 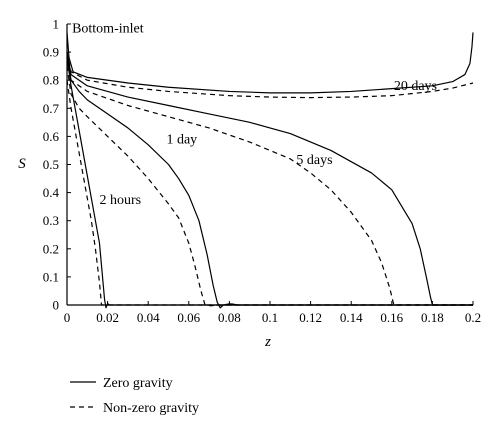 I want to click on y-tick-label: 0.4, so click(x=51, y=192).